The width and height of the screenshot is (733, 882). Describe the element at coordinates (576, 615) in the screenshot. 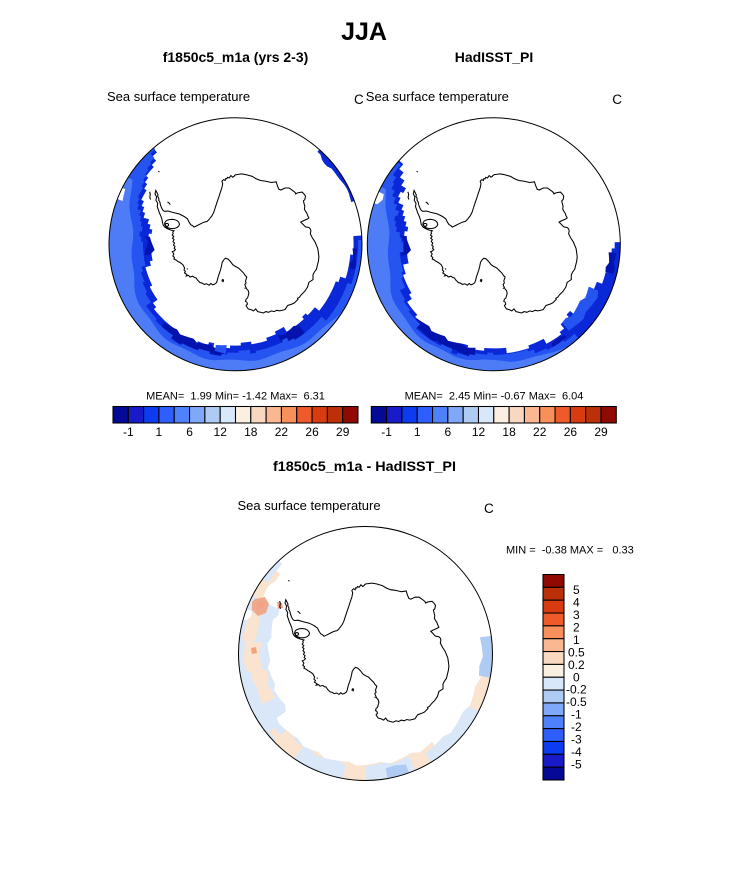

I see `svg-text: 3` at that location.